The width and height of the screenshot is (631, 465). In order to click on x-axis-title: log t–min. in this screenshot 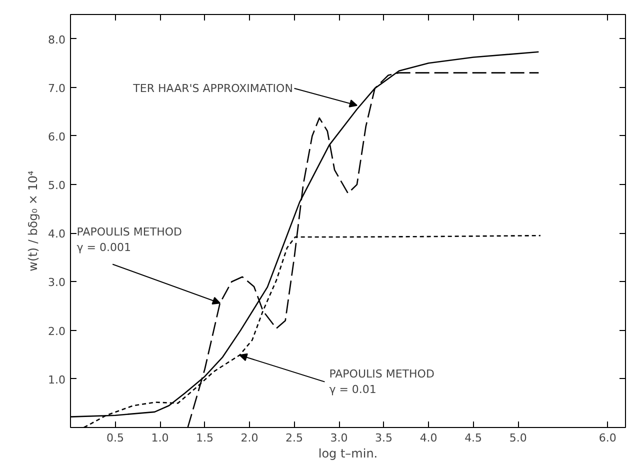, I will do `click(348, 453)`.